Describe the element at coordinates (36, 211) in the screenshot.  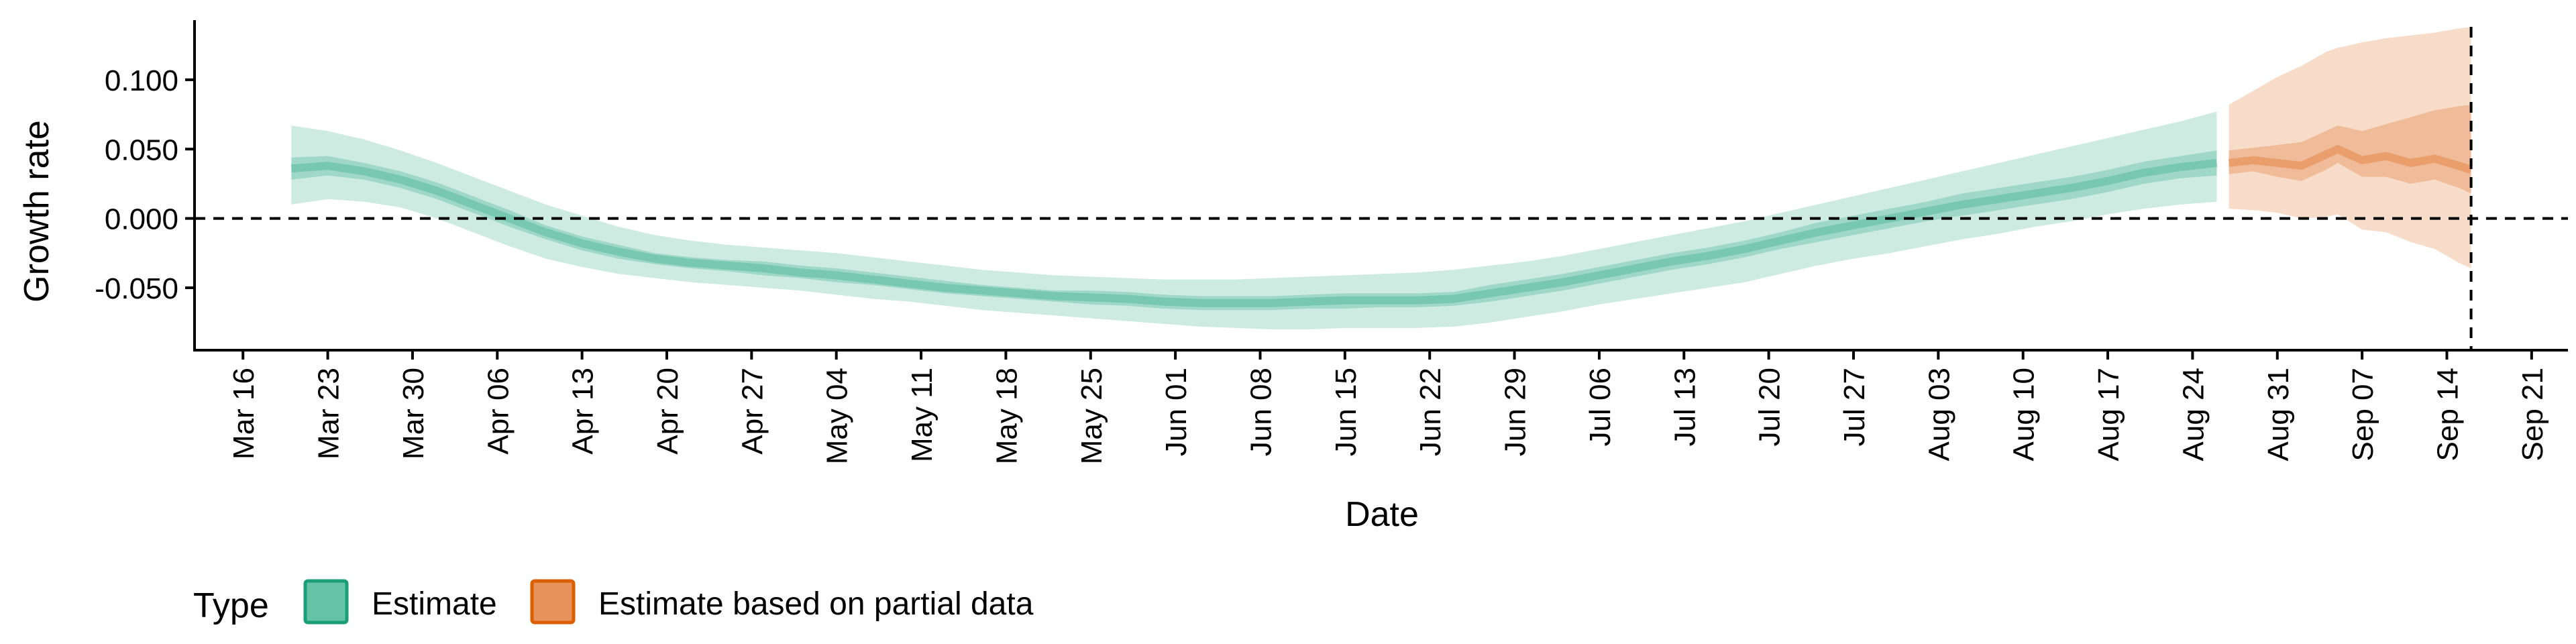
I see `y-axis-title: Growth rate` at that location.